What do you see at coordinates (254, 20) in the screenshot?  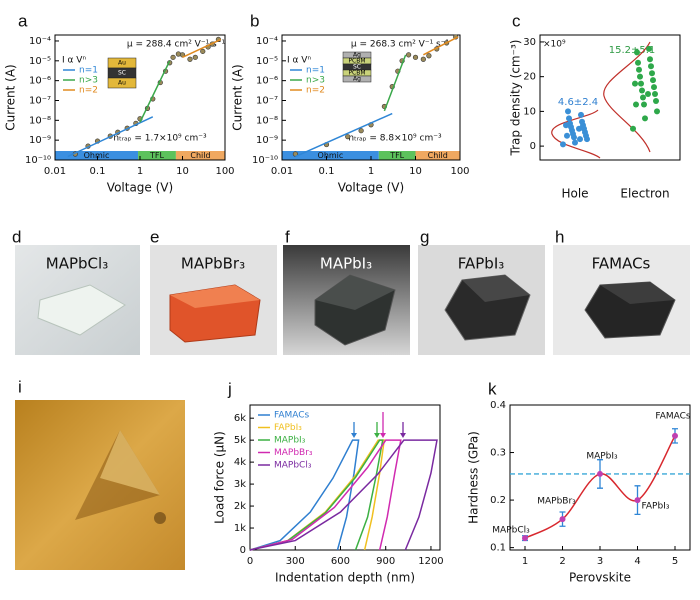 I see `panel-letter: b` at bounding box center [254, 20].